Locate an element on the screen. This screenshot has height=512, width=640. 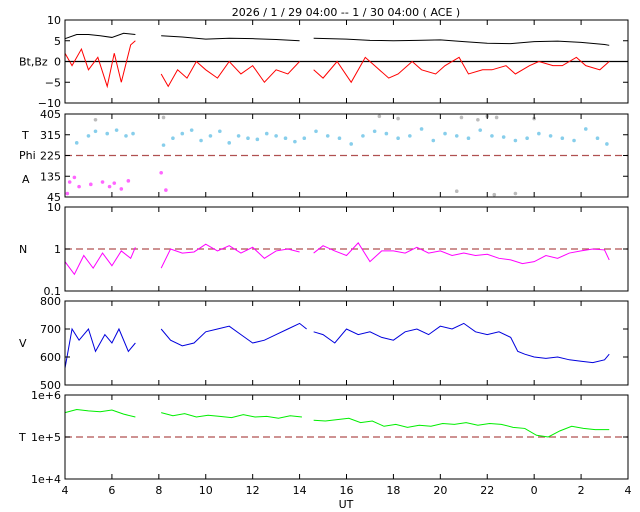
x-axis-label: UT is located at coordinates (346, 504).